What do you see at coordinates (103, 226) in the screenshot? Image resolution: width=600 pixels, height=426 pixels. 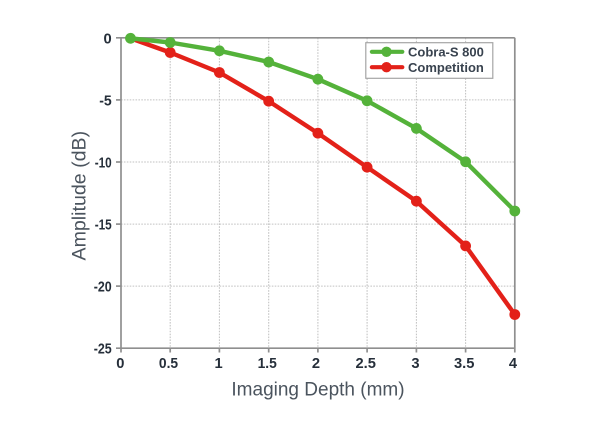 I see `svg-text: -15` at bounding box center [103, 226].